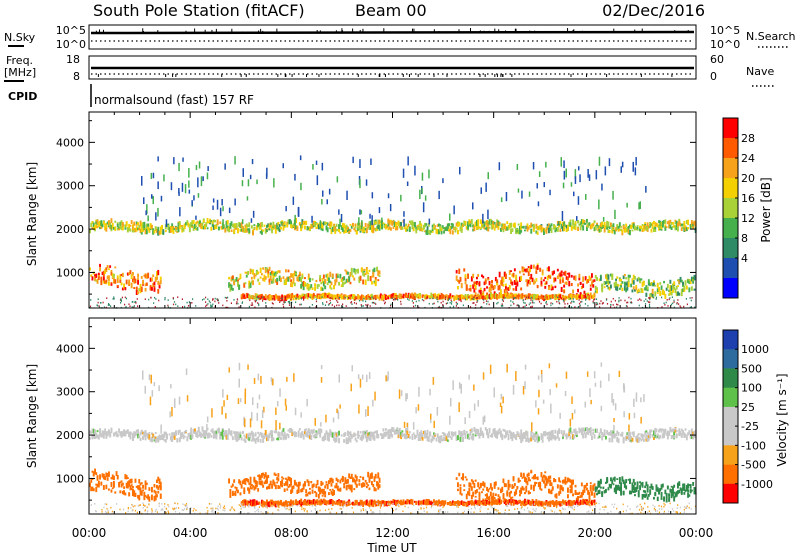  What do you see at coordinates (725, 30) in the screenshot?
I see `nsearch-tick-top: 10^5` at bounding box center [725, 30].